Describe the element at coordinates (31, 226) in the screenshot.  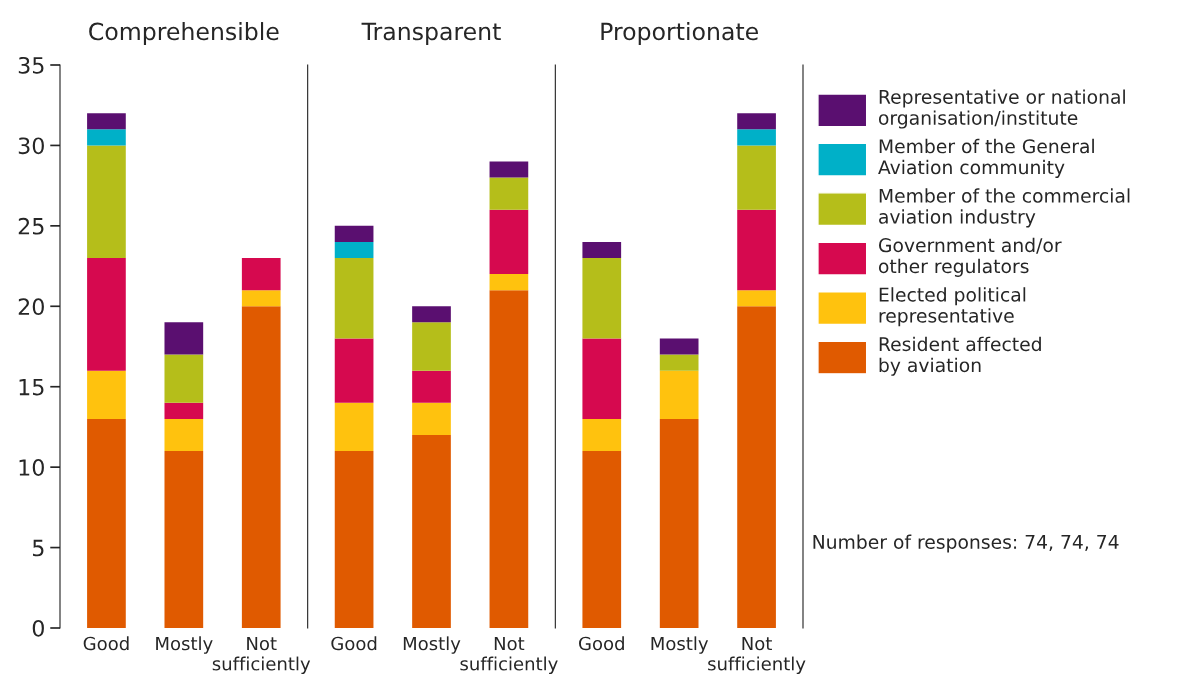
I see `y-tick-label: 25` at that location.